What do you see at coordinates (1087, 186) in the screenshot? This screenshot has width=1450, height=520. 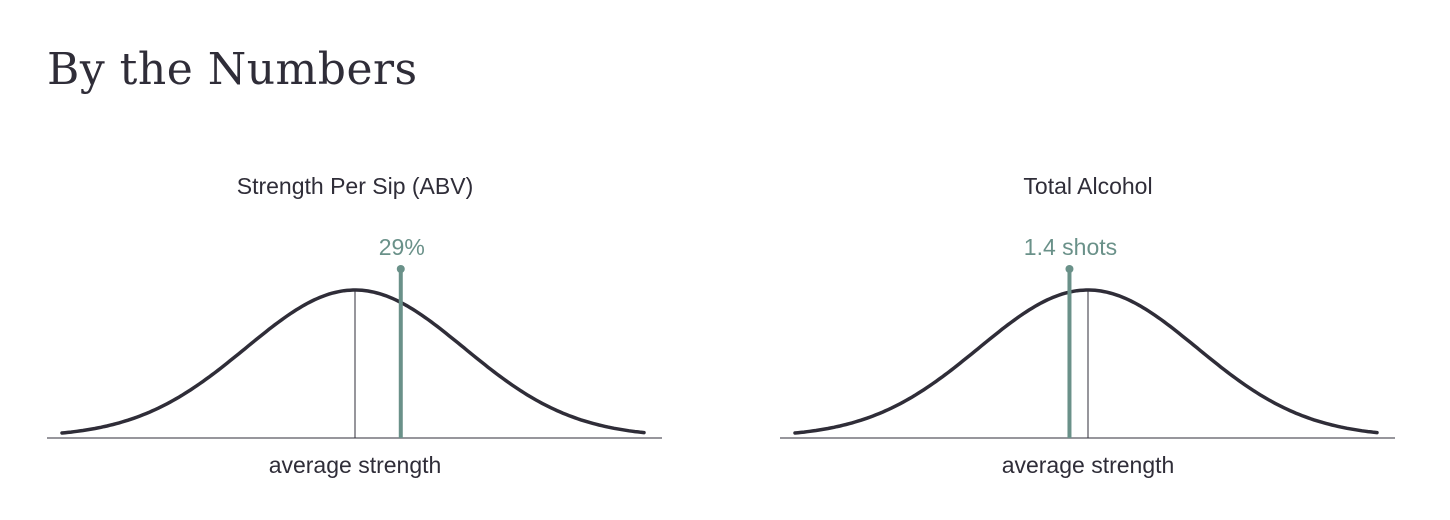 I see `chart-title: Total Alcohol` at bounding box center [1087, 186].